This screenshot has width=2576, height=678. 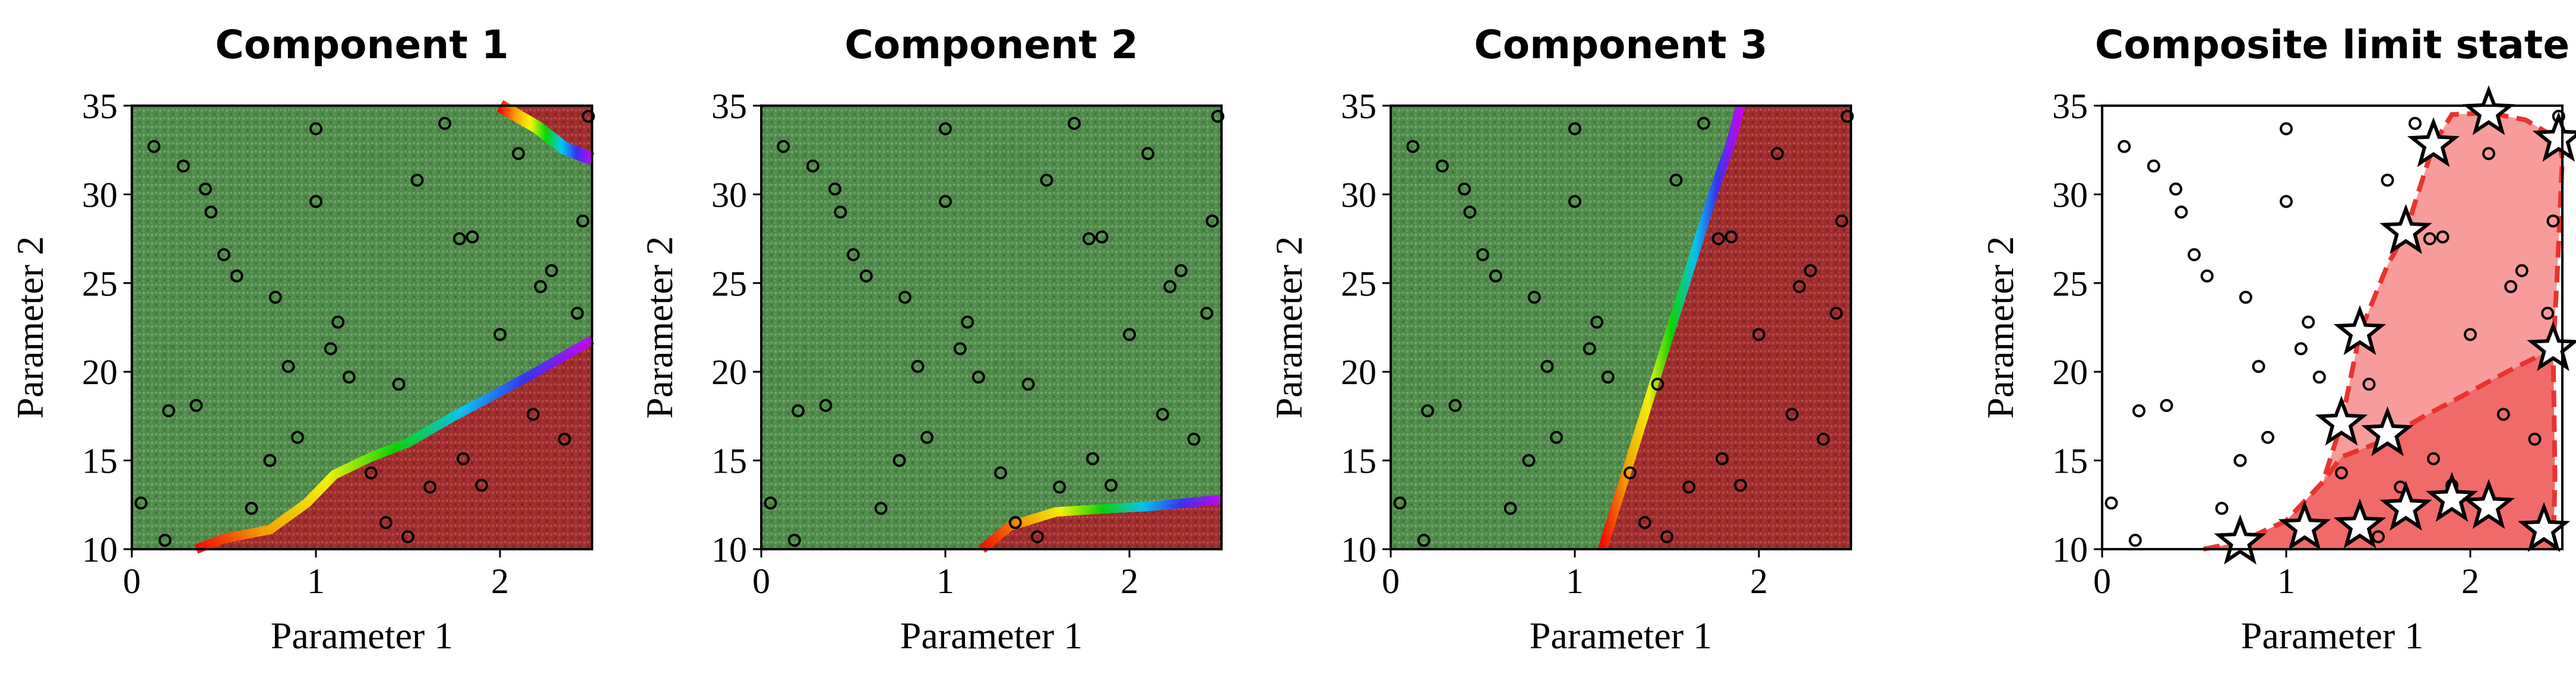 What do you see at coordinates (729, 462) in the screenshot?
I see `y-tick-label: 15` at bounding box center [729, 462].